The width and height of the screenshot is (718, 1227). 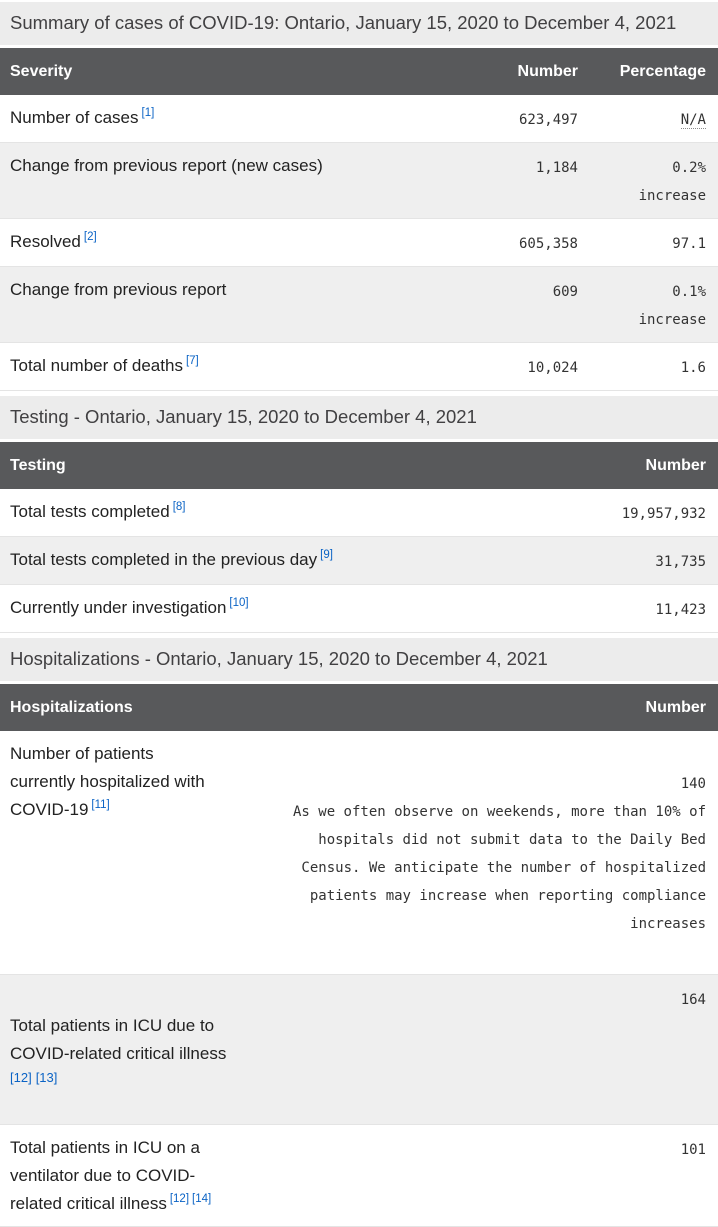 I want to click on footnote-ref-link: [13], so click(x=46, y=1078).